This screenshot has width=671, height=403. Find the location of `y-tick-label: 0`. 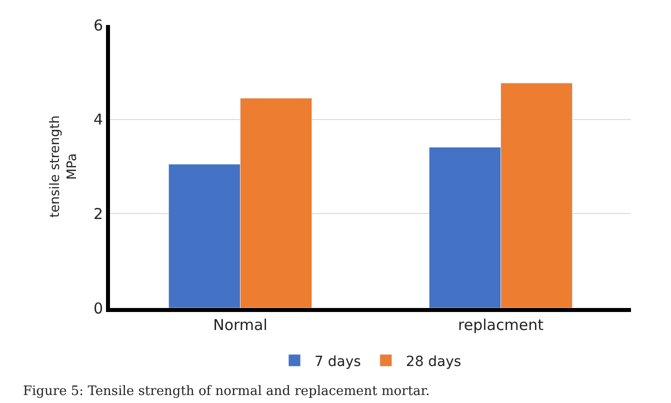

y-tick-label: 0 is located at coordinates (98, 308).